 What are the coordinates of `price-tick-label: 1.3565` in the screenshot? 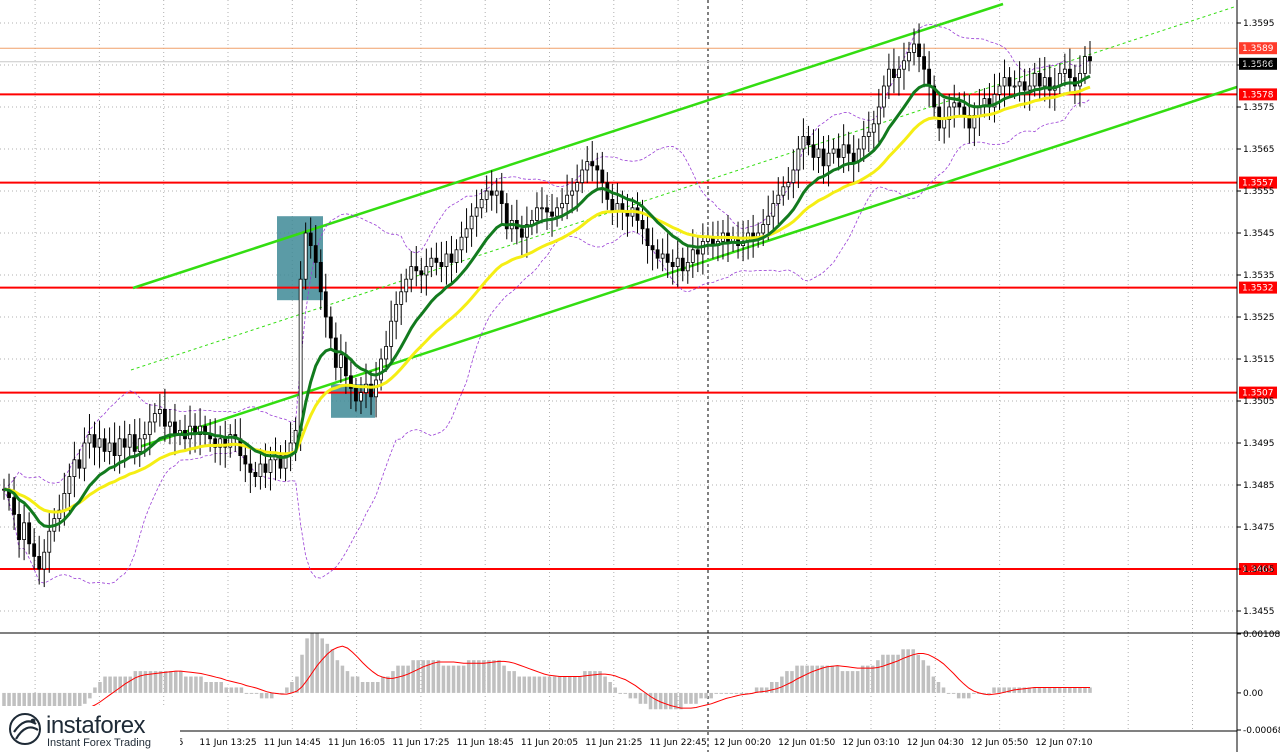 It's located at (1259, 150).